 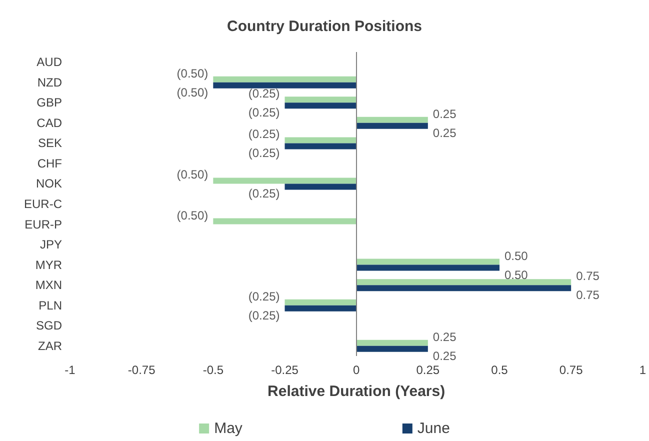 What do you see at coordinates (43, 204) in the screenshot?
I see `y-tick-label: EUR-C` at bounding box center [43, 204].